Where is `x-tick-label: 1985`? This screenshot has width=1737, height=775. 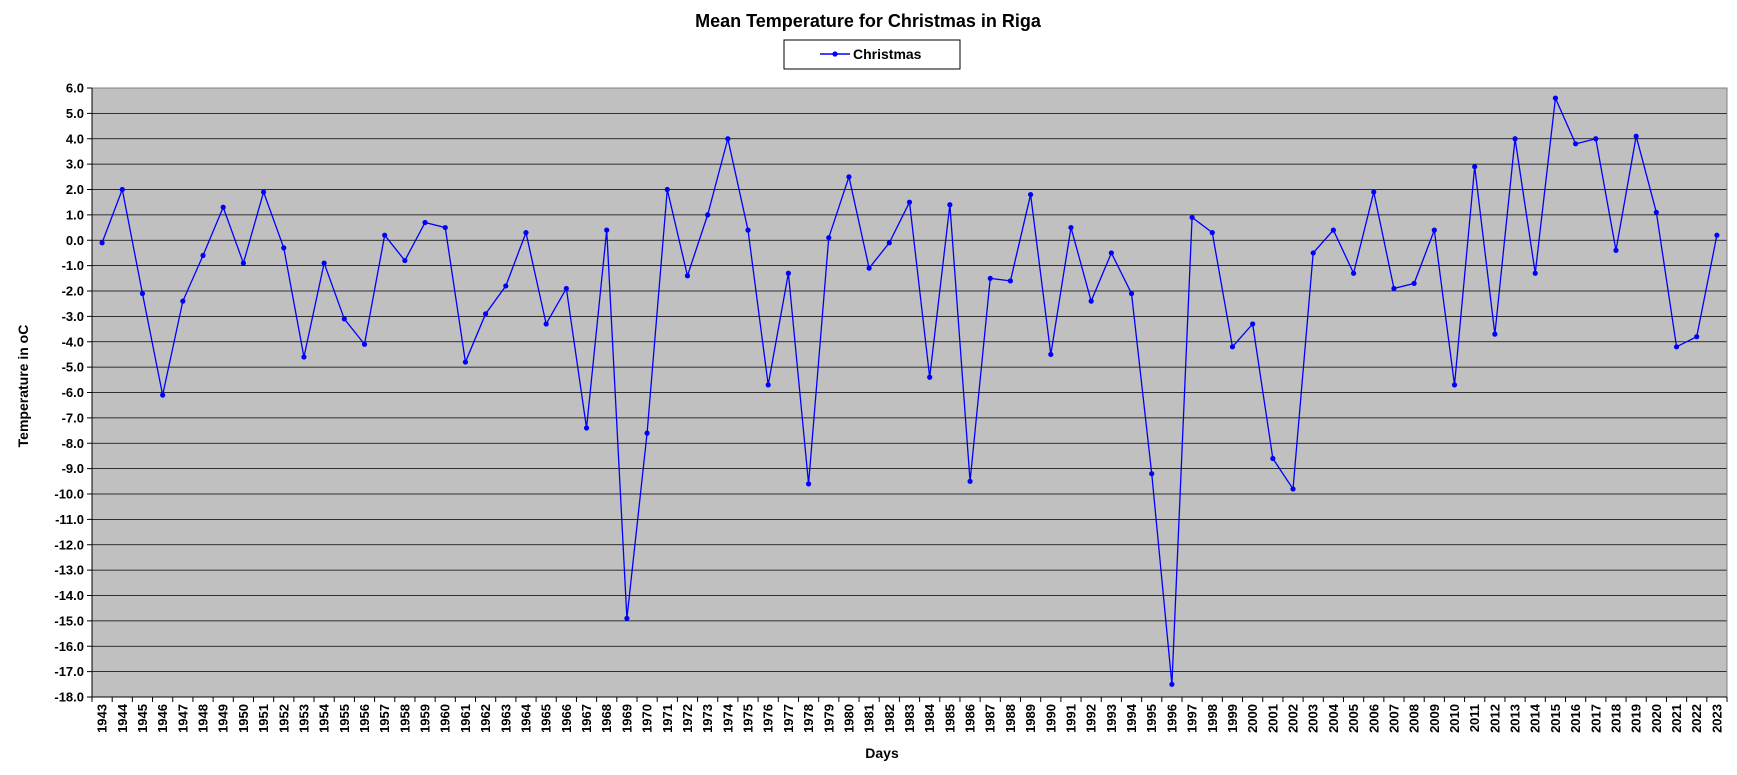
x-tick-label: 1985 is located at coordinates (949, 718).